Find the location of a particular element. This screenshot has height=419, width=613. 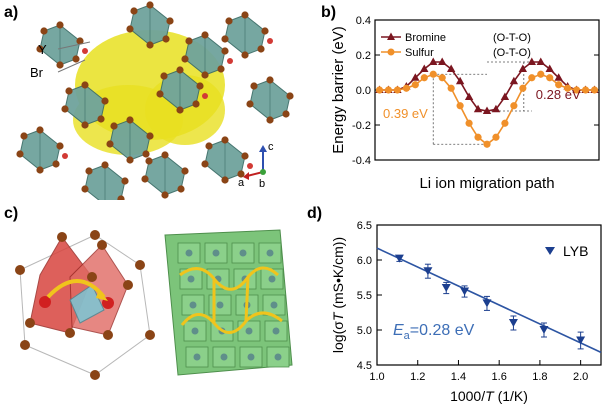

xlabel-post: (1/K) is located at coordinates (511, 396).